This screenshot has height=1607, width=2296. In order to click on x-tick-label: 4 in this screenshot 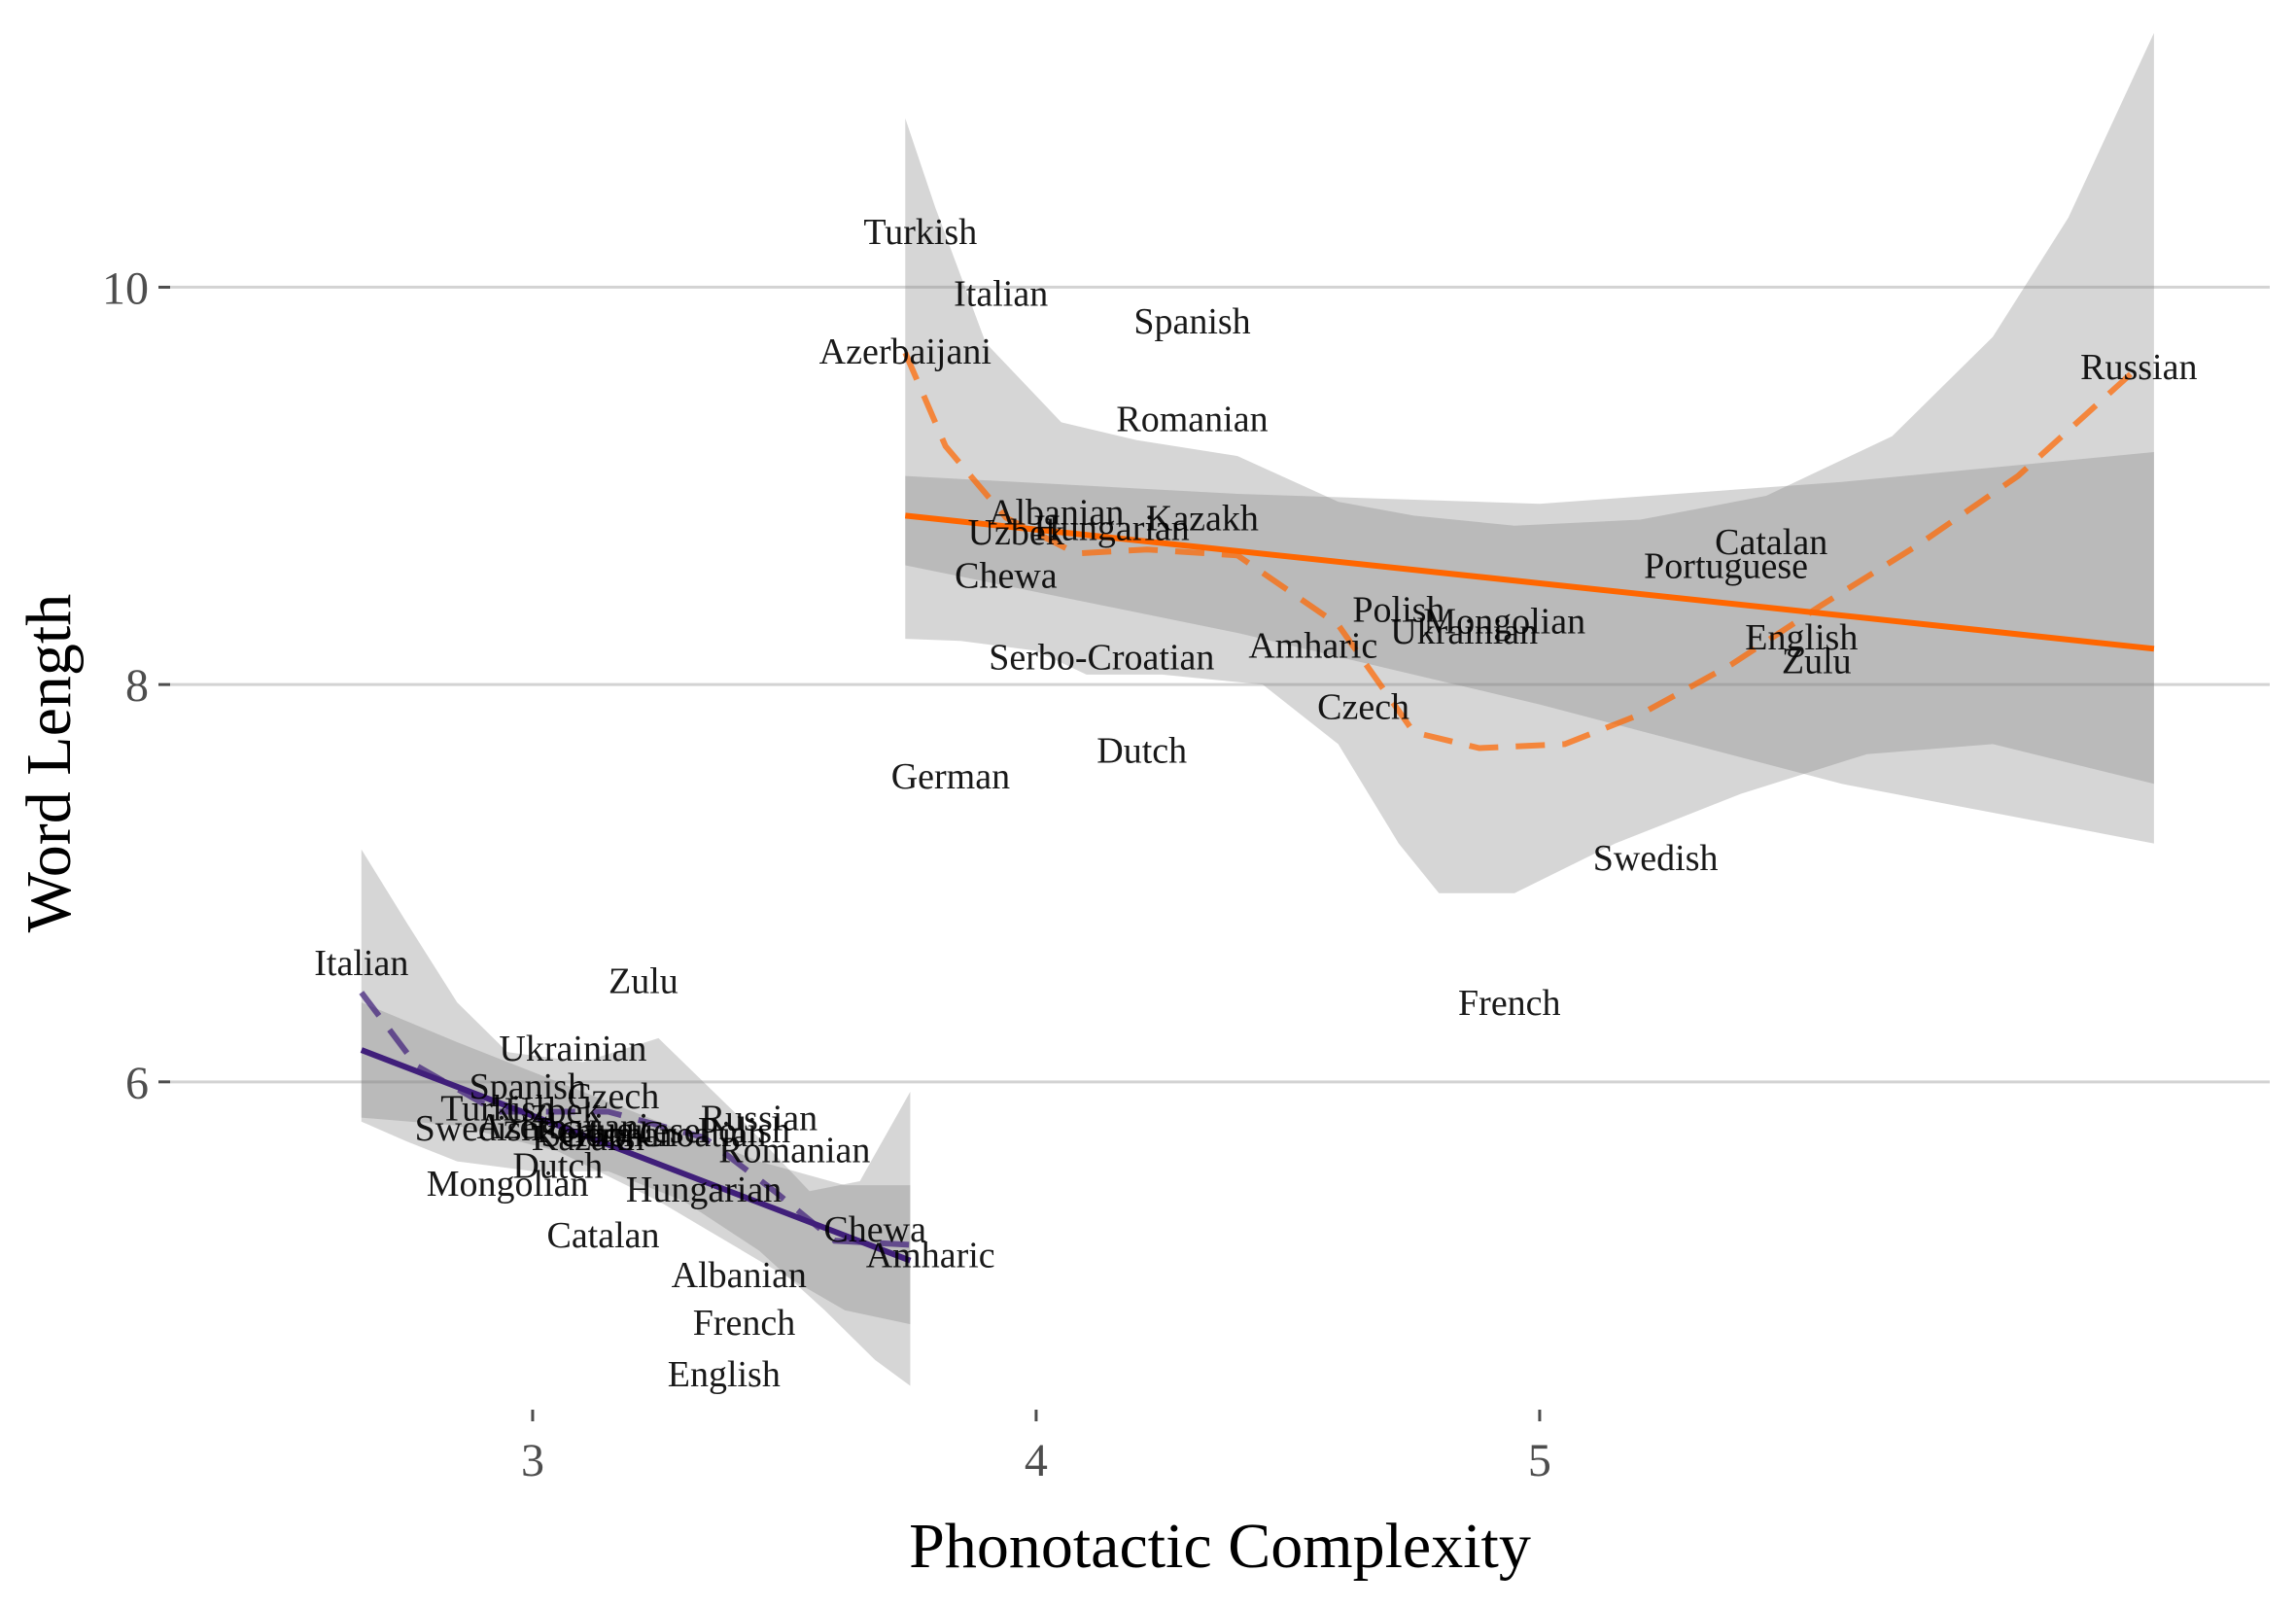, I will do `click(1036, 1460)`.